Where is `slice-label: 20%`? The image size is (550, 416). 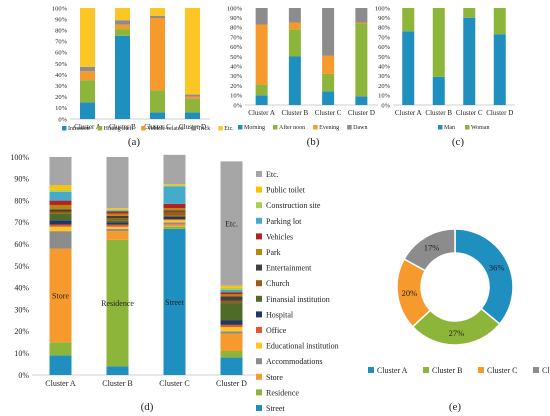 slice-label: 20% is located at coordinates (410, 293).